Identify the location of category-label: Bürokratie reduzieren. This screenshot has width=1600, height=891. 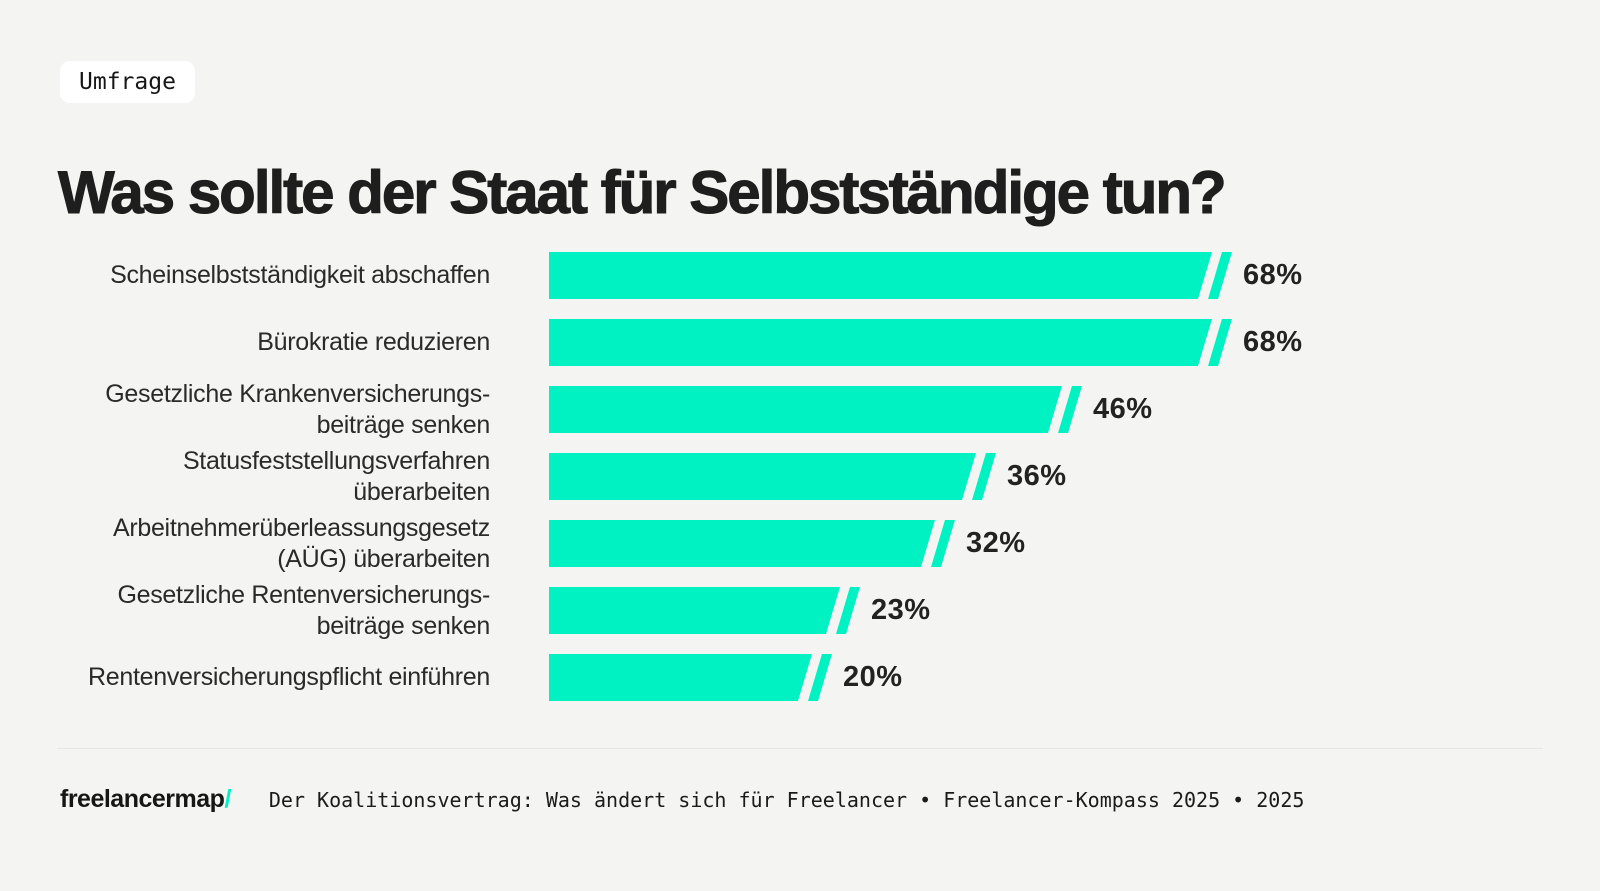
(373, 342).